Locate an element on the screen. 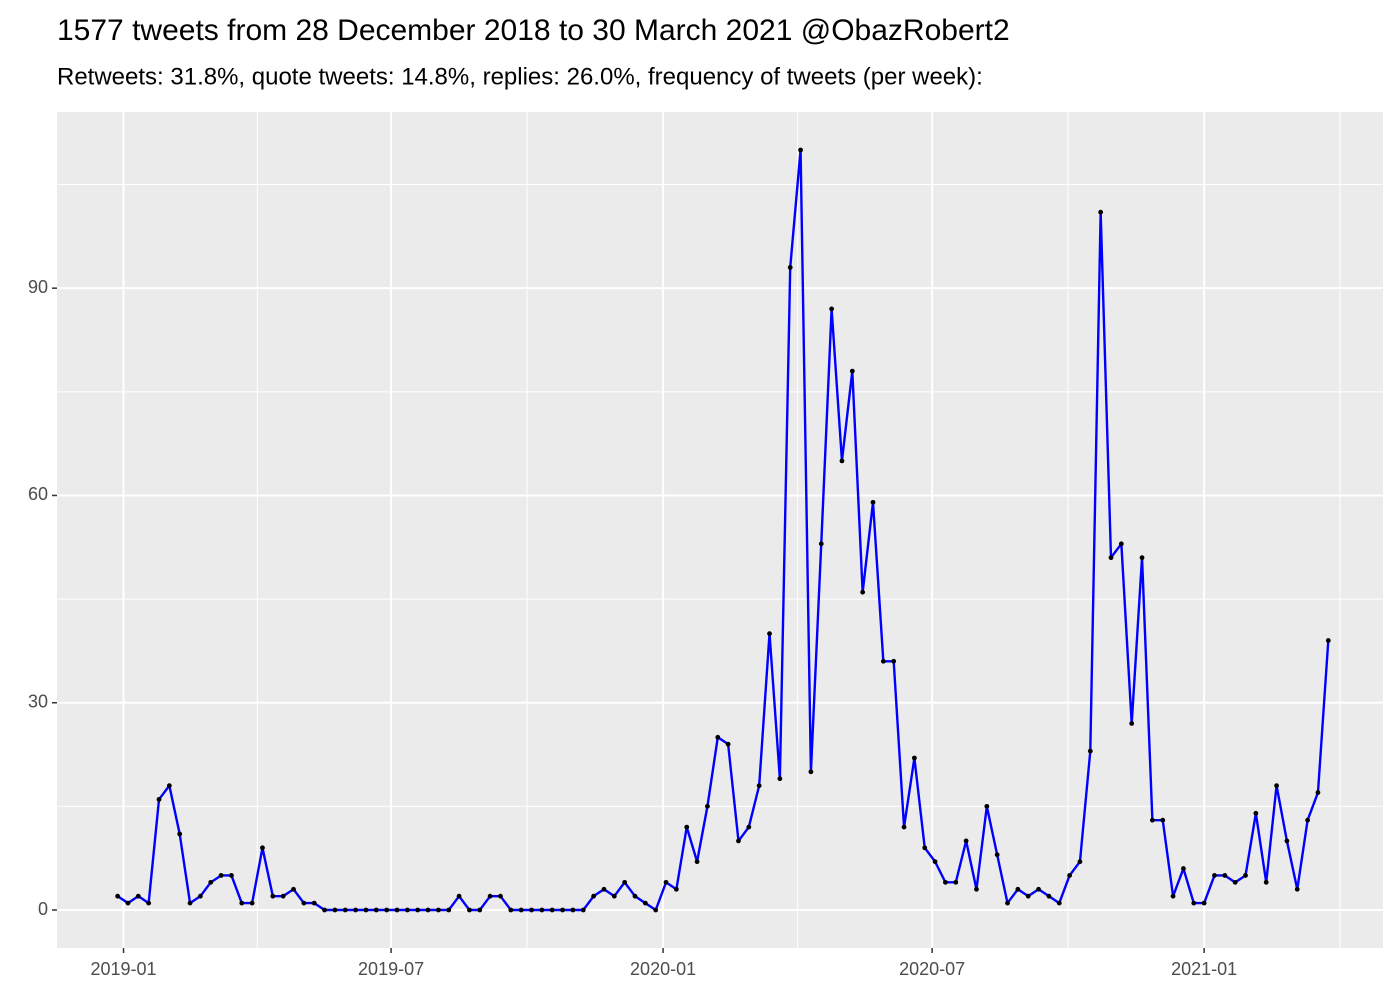 The height and width of the screenshot is (1000, 1400). y-tick-label: 30 is located at coordinates (38, 701).